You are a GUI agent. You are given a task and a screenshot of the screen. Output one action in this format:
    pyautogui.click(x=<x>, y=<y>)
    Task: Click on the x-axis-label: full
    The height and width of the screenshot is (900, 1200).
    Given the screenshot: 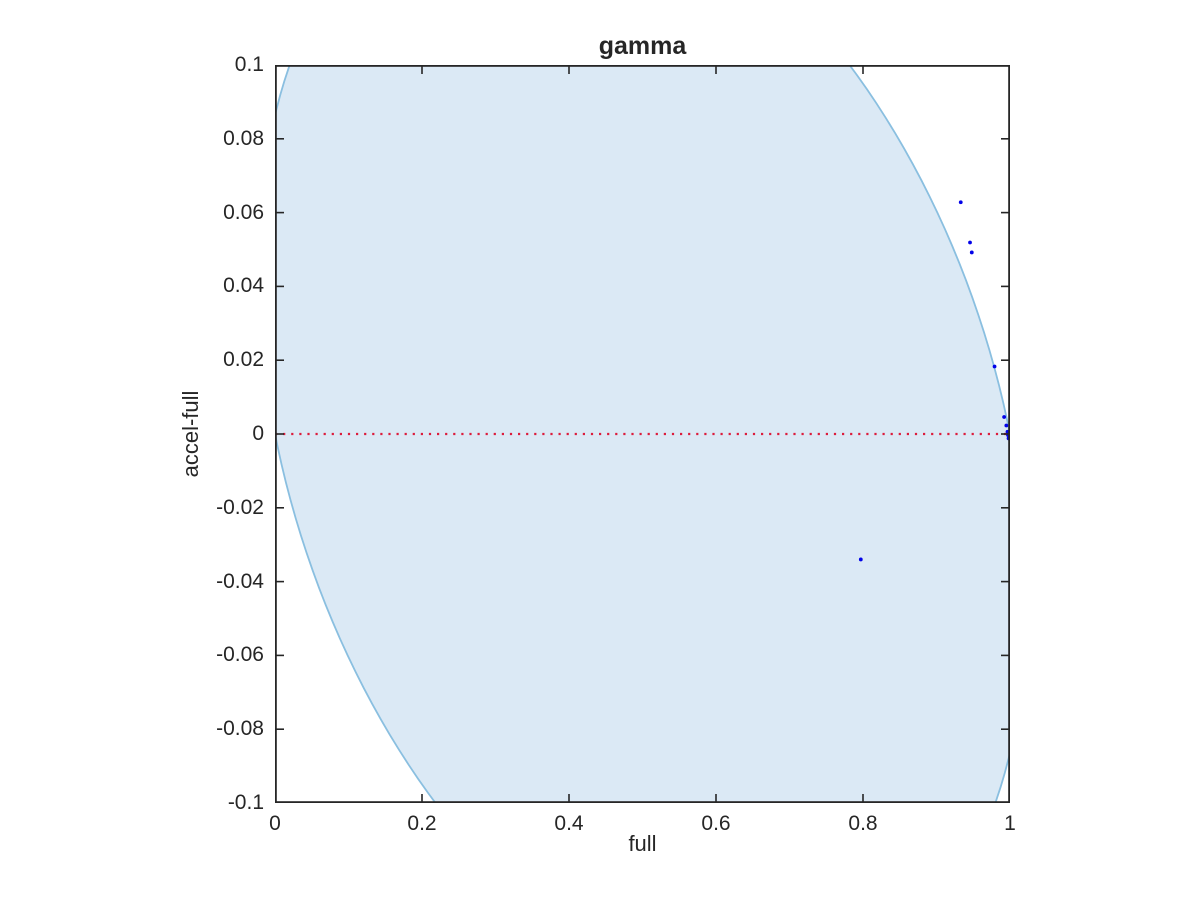 What is the action you would take?
    pyautogui.click(x=642, y=843)
    